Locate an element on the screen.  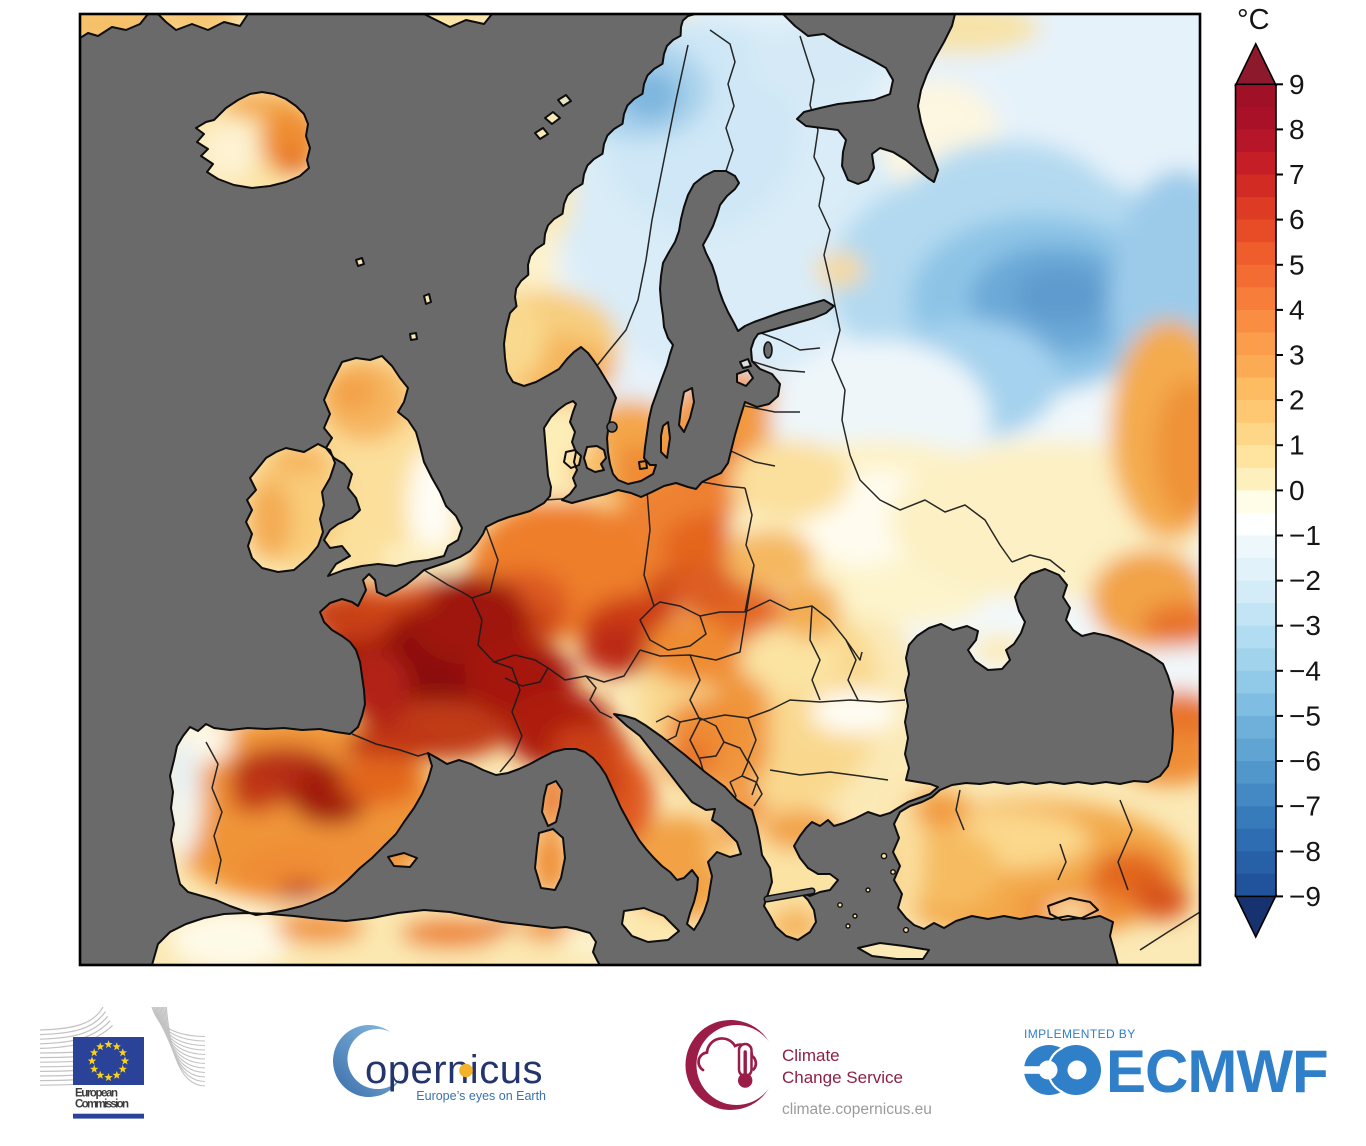
svg-text: °C is located at coordinates (1253, 20).